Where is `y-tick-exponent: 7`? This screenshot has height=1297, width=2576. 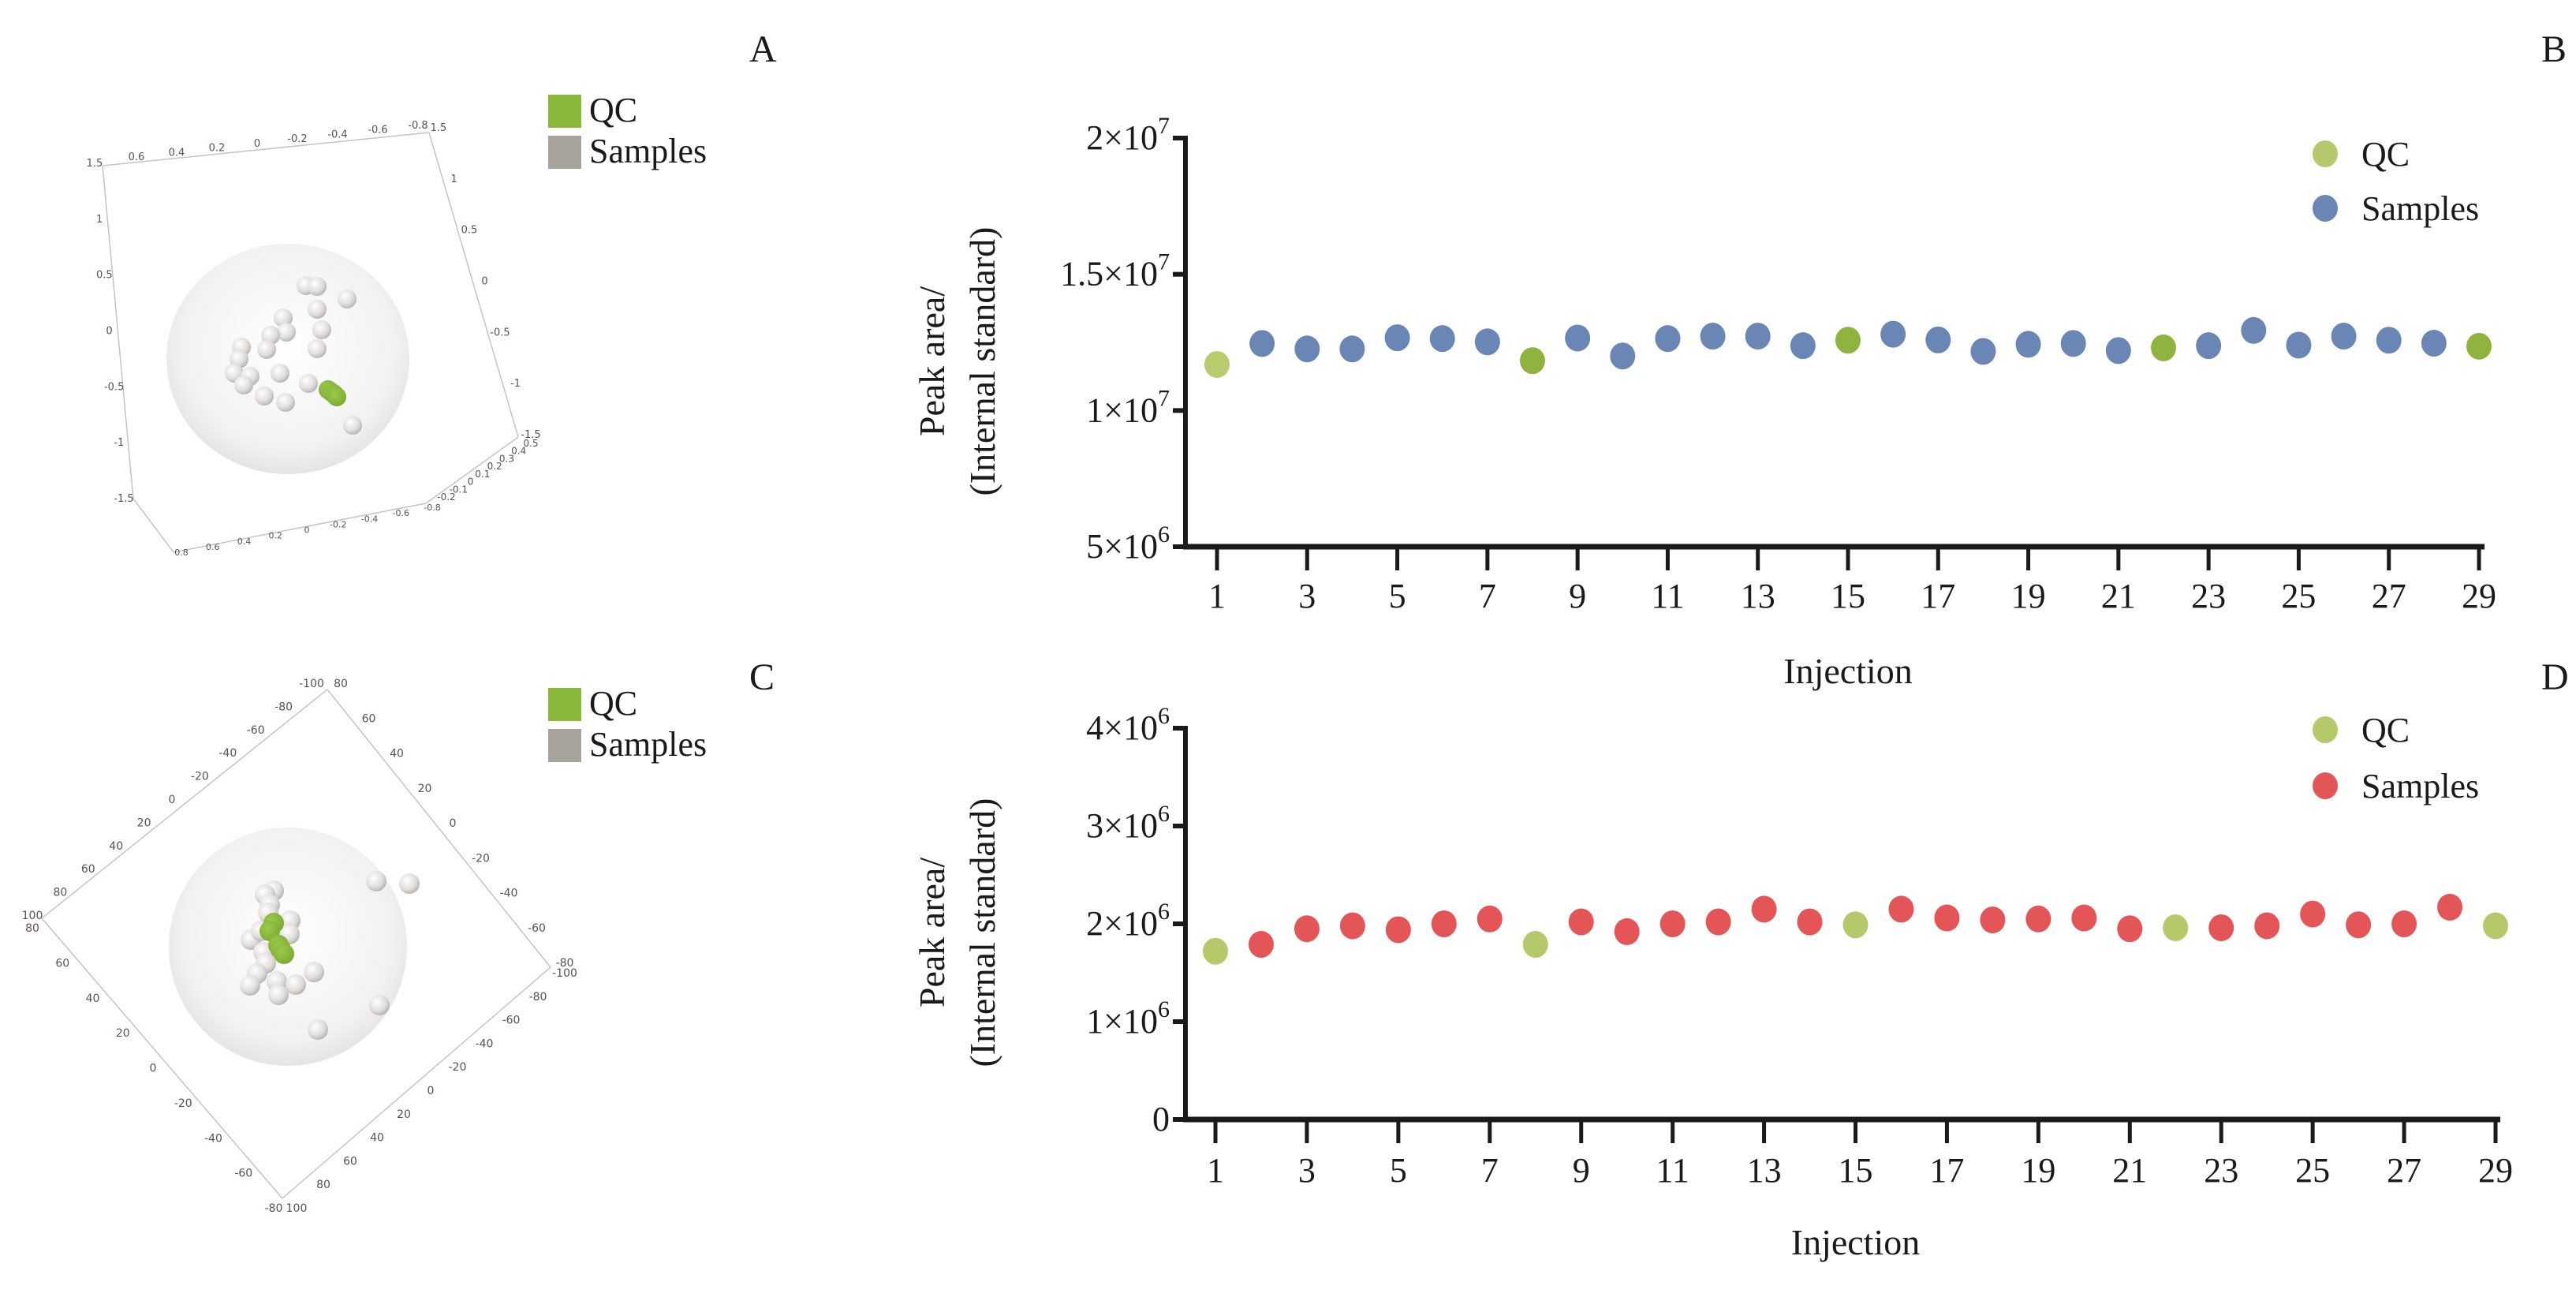 y-tick-exponent: 7 is located at coordinates (1164, 398).